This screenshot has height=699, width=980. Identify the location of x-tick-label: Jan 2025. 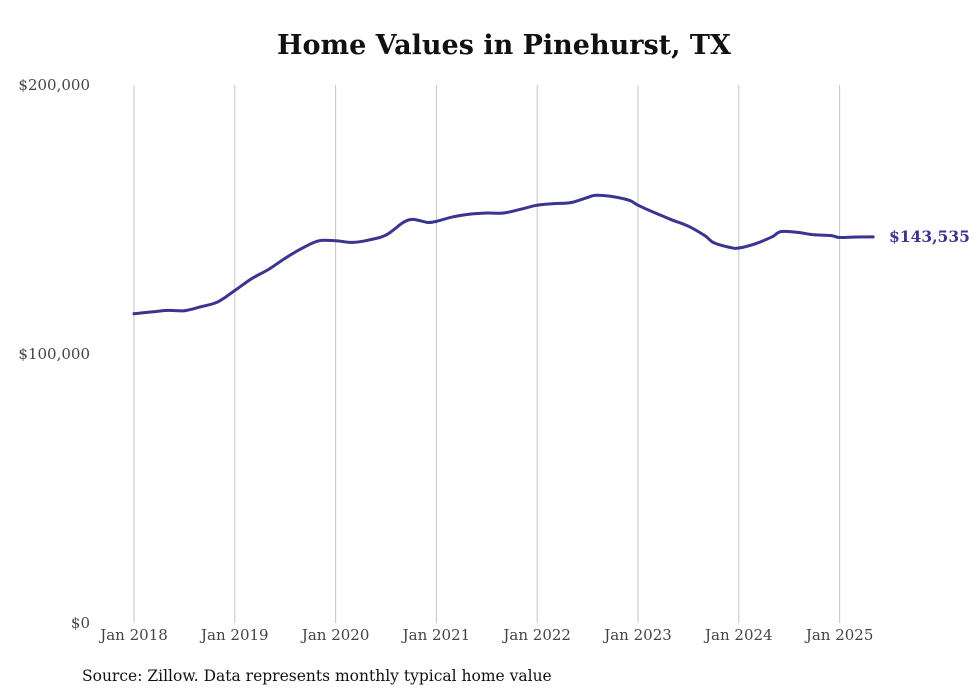
(839, 635).